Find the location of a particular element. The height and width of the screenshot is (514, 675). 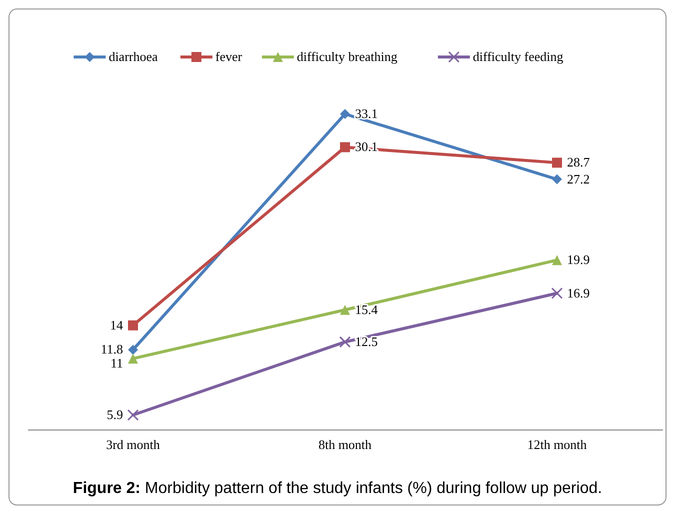

data-label: 28.7 is located at coordinates (578, 162).